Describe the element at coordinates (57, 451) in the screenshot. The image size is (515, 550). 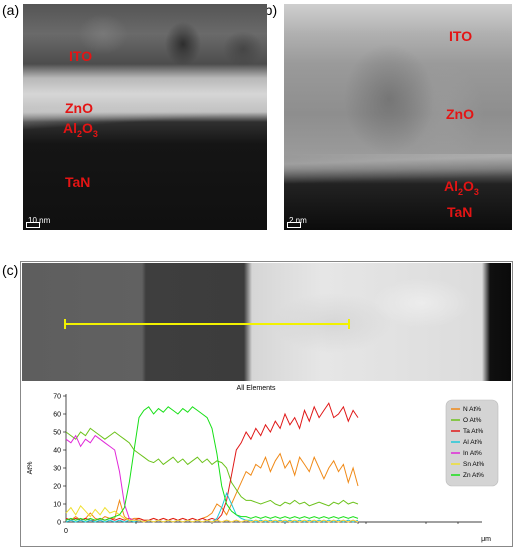
I see `y-tick-label: 40` at that location.